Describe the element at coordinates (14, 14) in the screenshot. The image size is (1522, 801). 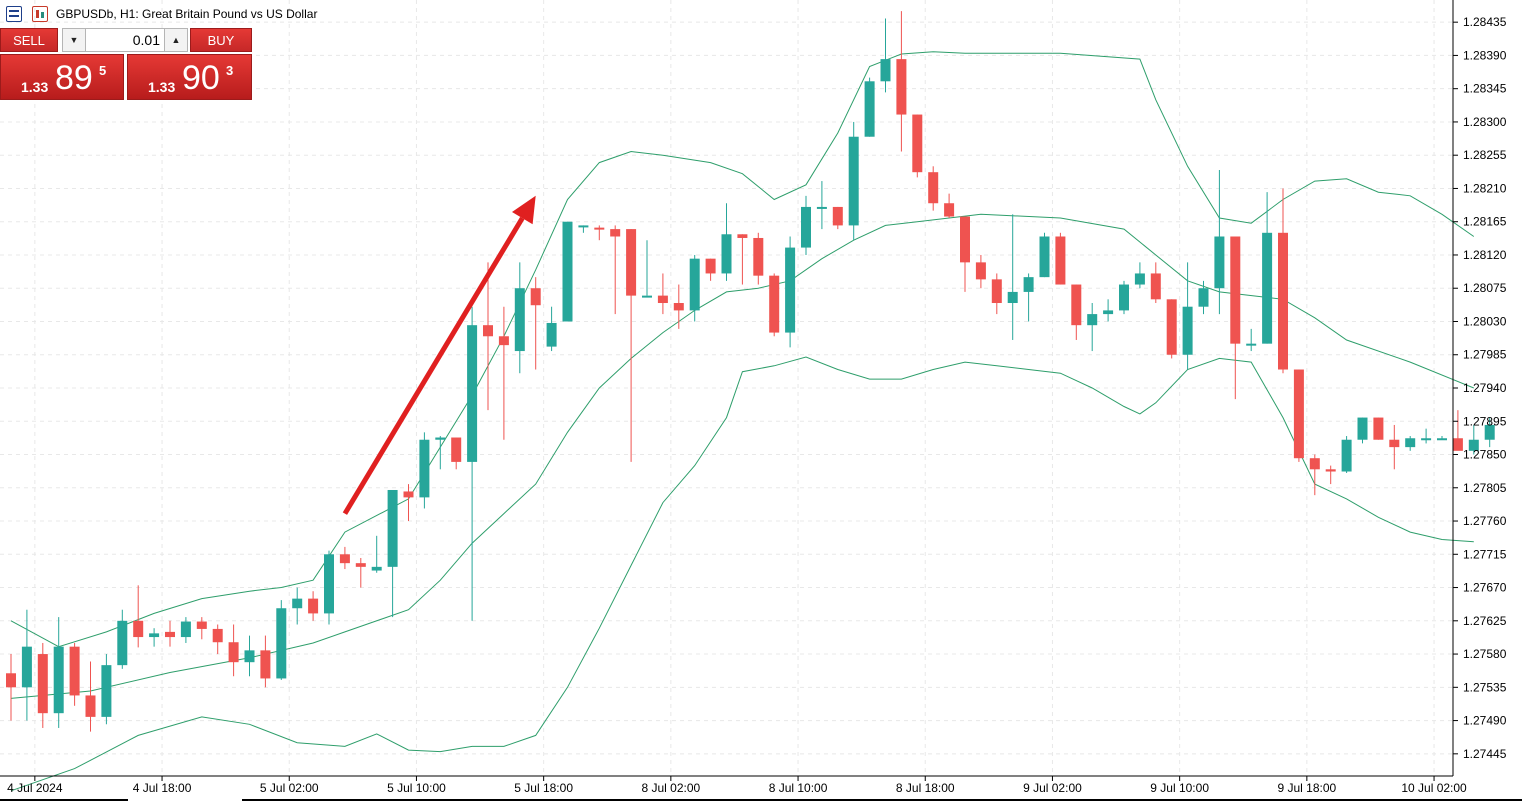
I see `market-watch-icon` at that location.